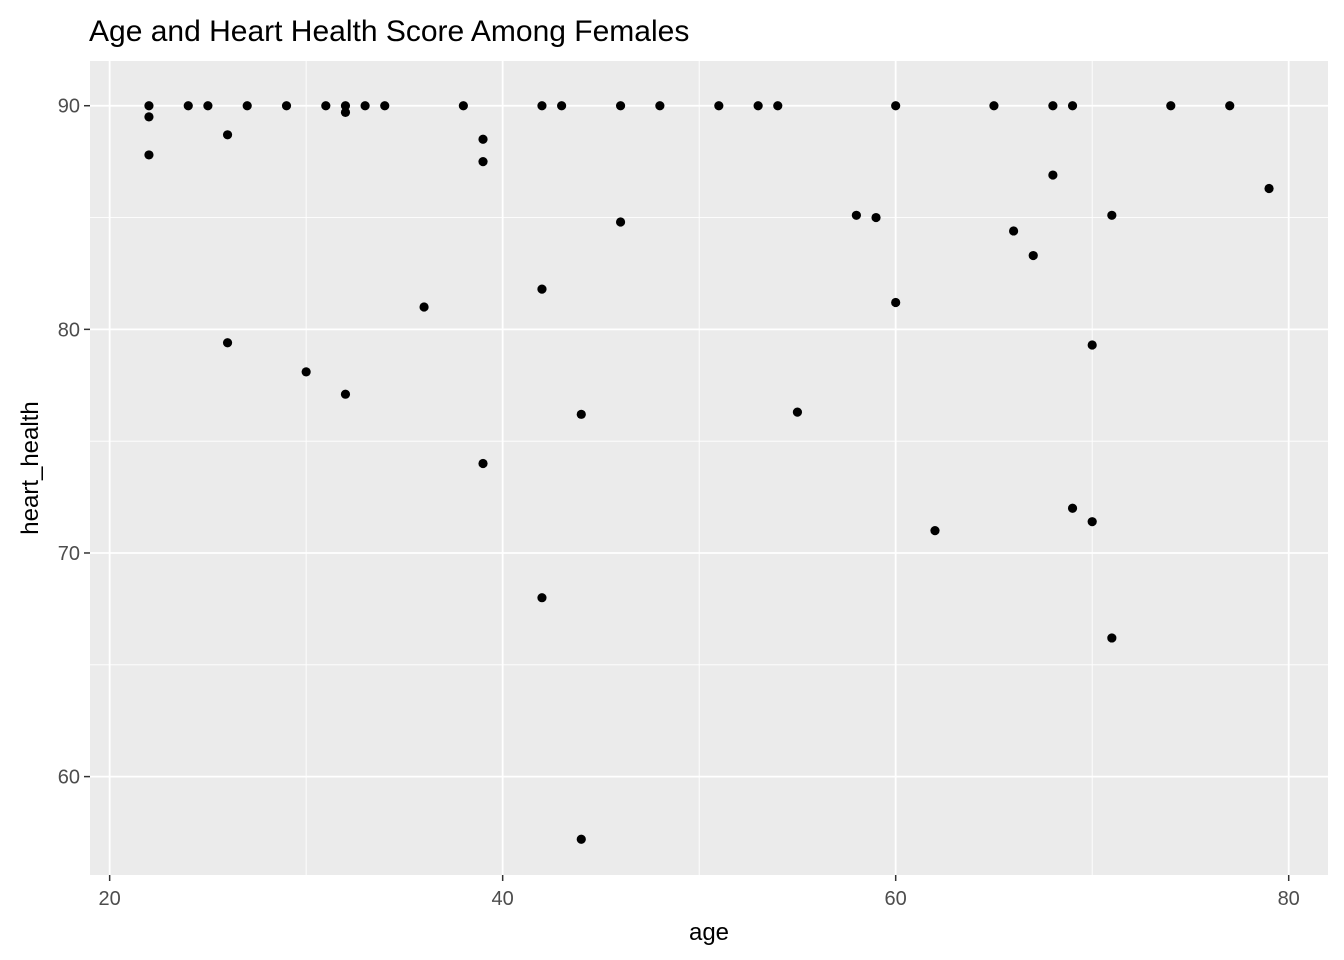 This screenshot has width=1344, height=960. What do you see at coordinates (69, 778) in the screenshot?
I see `y-tick-label: 60` at bounding box center [69, 778].